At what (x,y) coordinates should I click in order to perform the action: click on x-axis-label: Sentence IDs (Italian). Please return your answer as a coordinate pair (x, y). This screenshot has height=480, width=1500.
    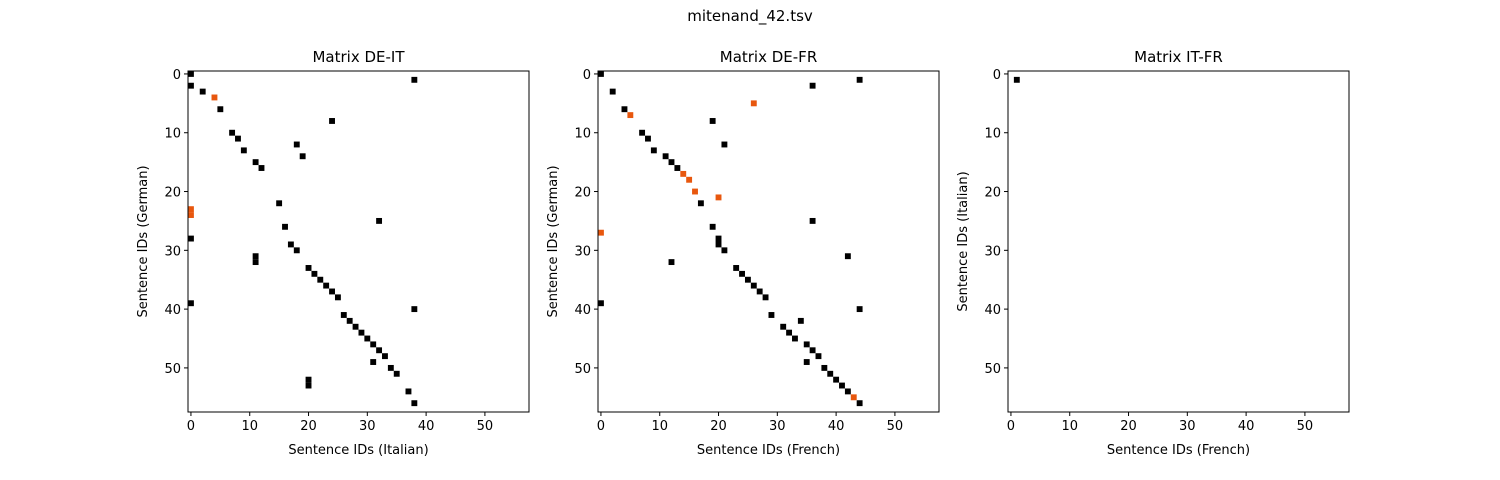
    Looking at the image, I should click on (358, 450).